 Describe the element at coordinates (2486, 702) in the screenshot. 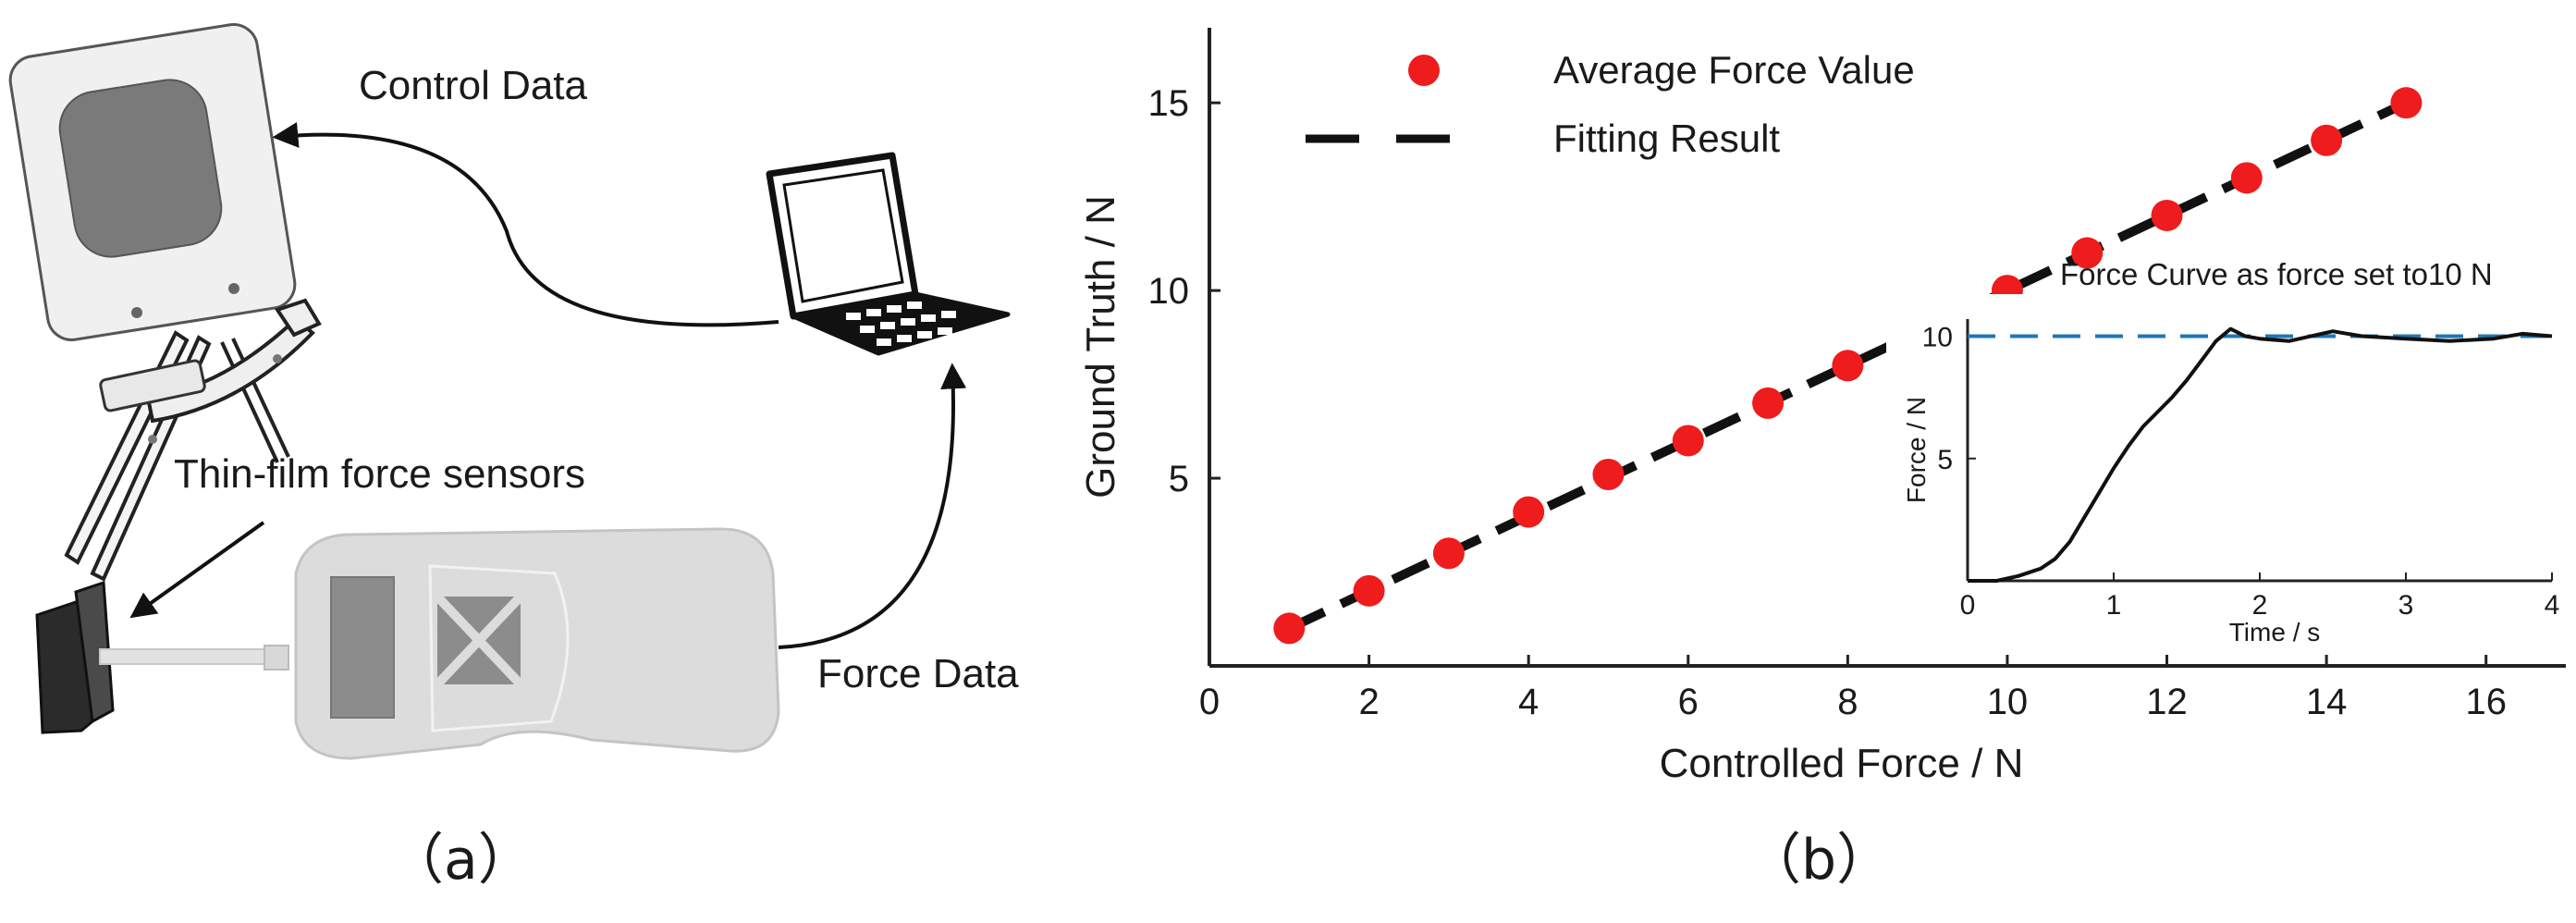

I see `x-tick-label: 16` at that location.